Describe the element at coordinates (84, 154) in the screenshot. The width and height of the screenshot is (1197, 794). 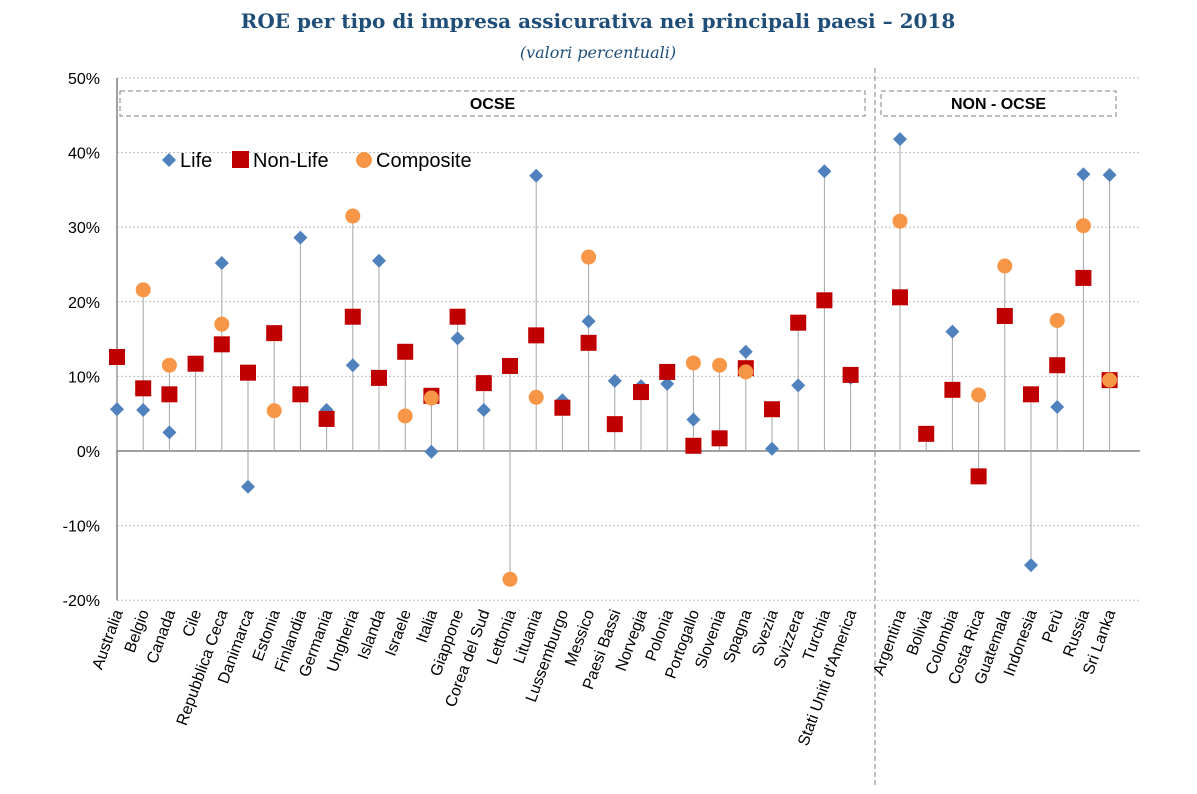
I see `y-tick-label: 40%` at that location.